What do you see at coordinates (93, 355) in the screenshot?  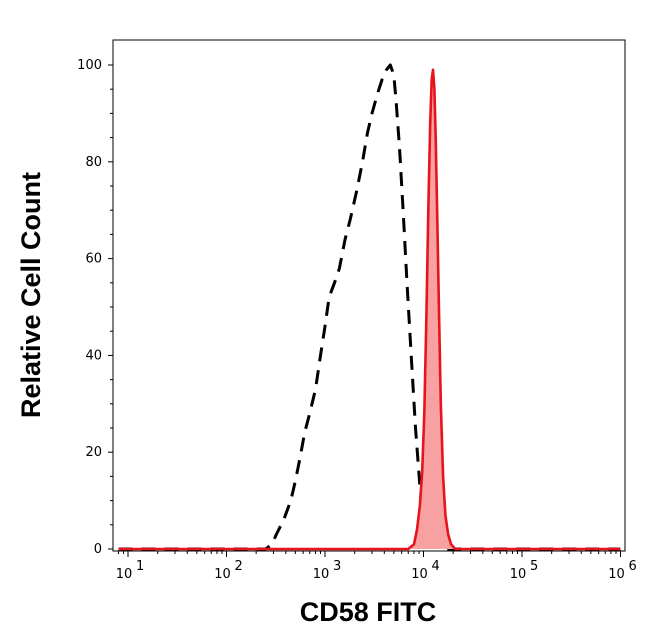 I see `y-tick-label: 40` at bounding box center [93, 355].